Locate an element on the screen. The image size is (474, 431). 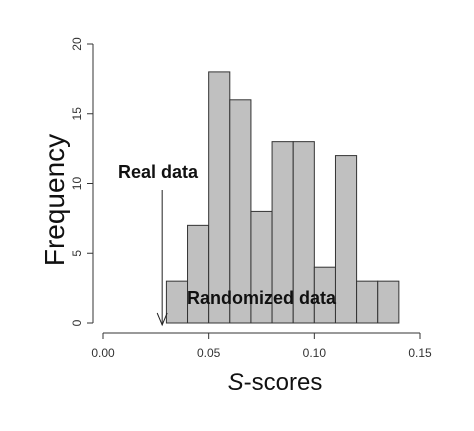
real-data-arrowhead is located at coordinates (162, 319).